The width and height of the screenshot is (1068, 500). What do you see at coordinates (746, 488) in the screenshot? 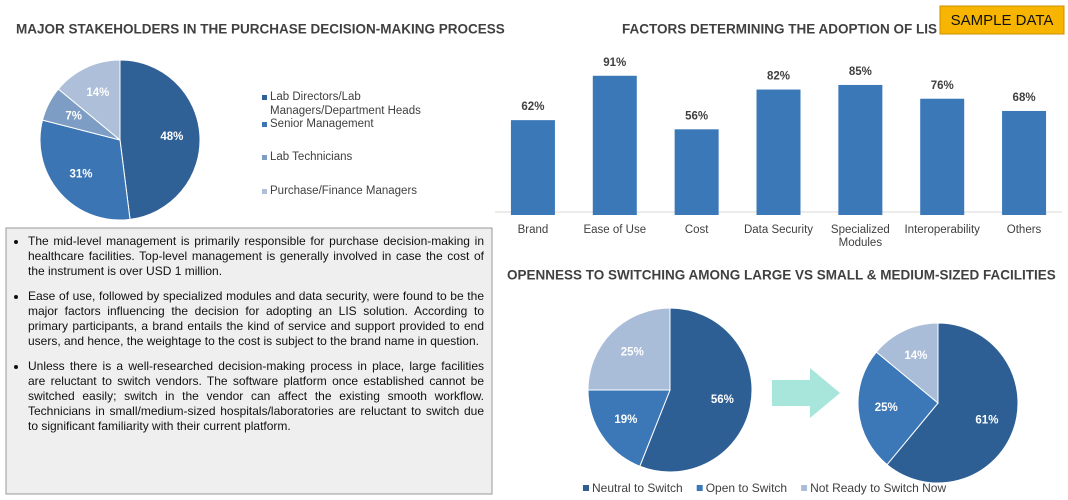
I see `legend-label: Open to Switch` at bounding box center [746, 488].